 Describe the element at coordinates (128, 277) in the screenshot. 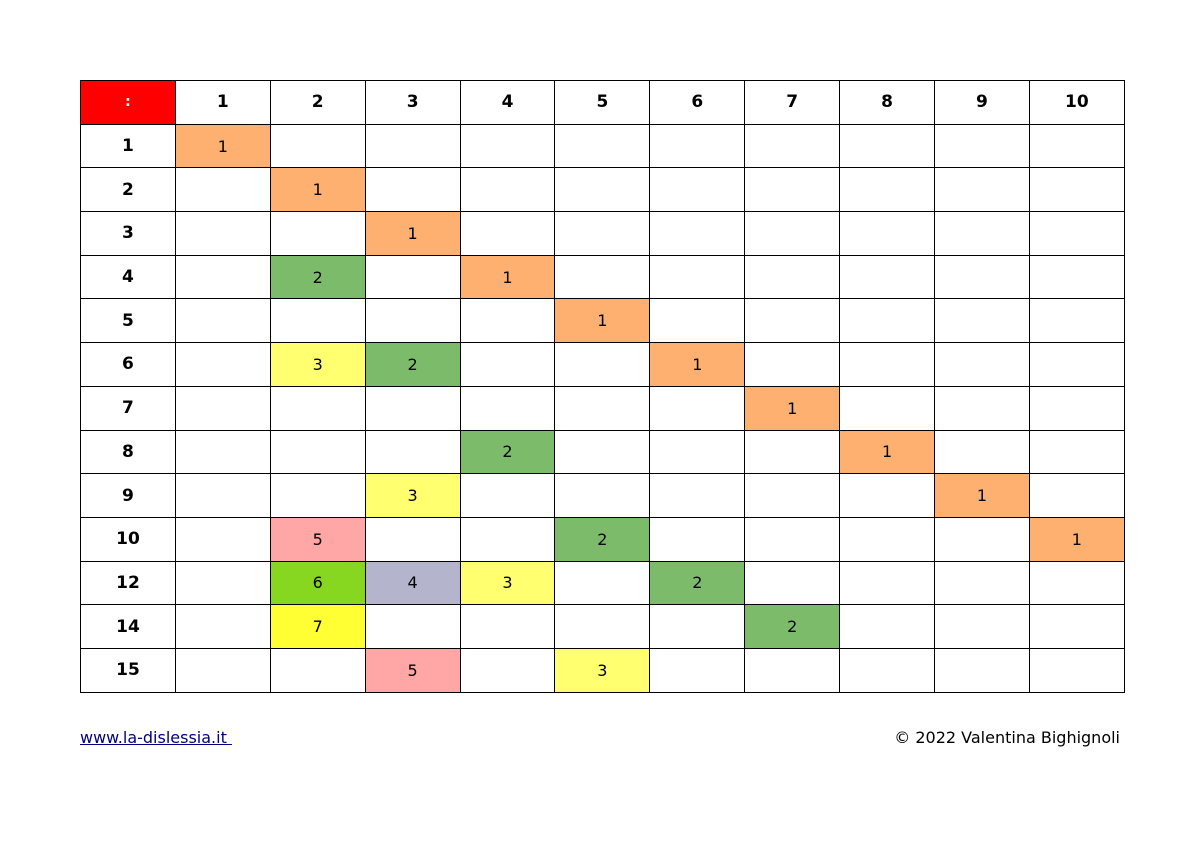

I see `row-header: 4` at that location.